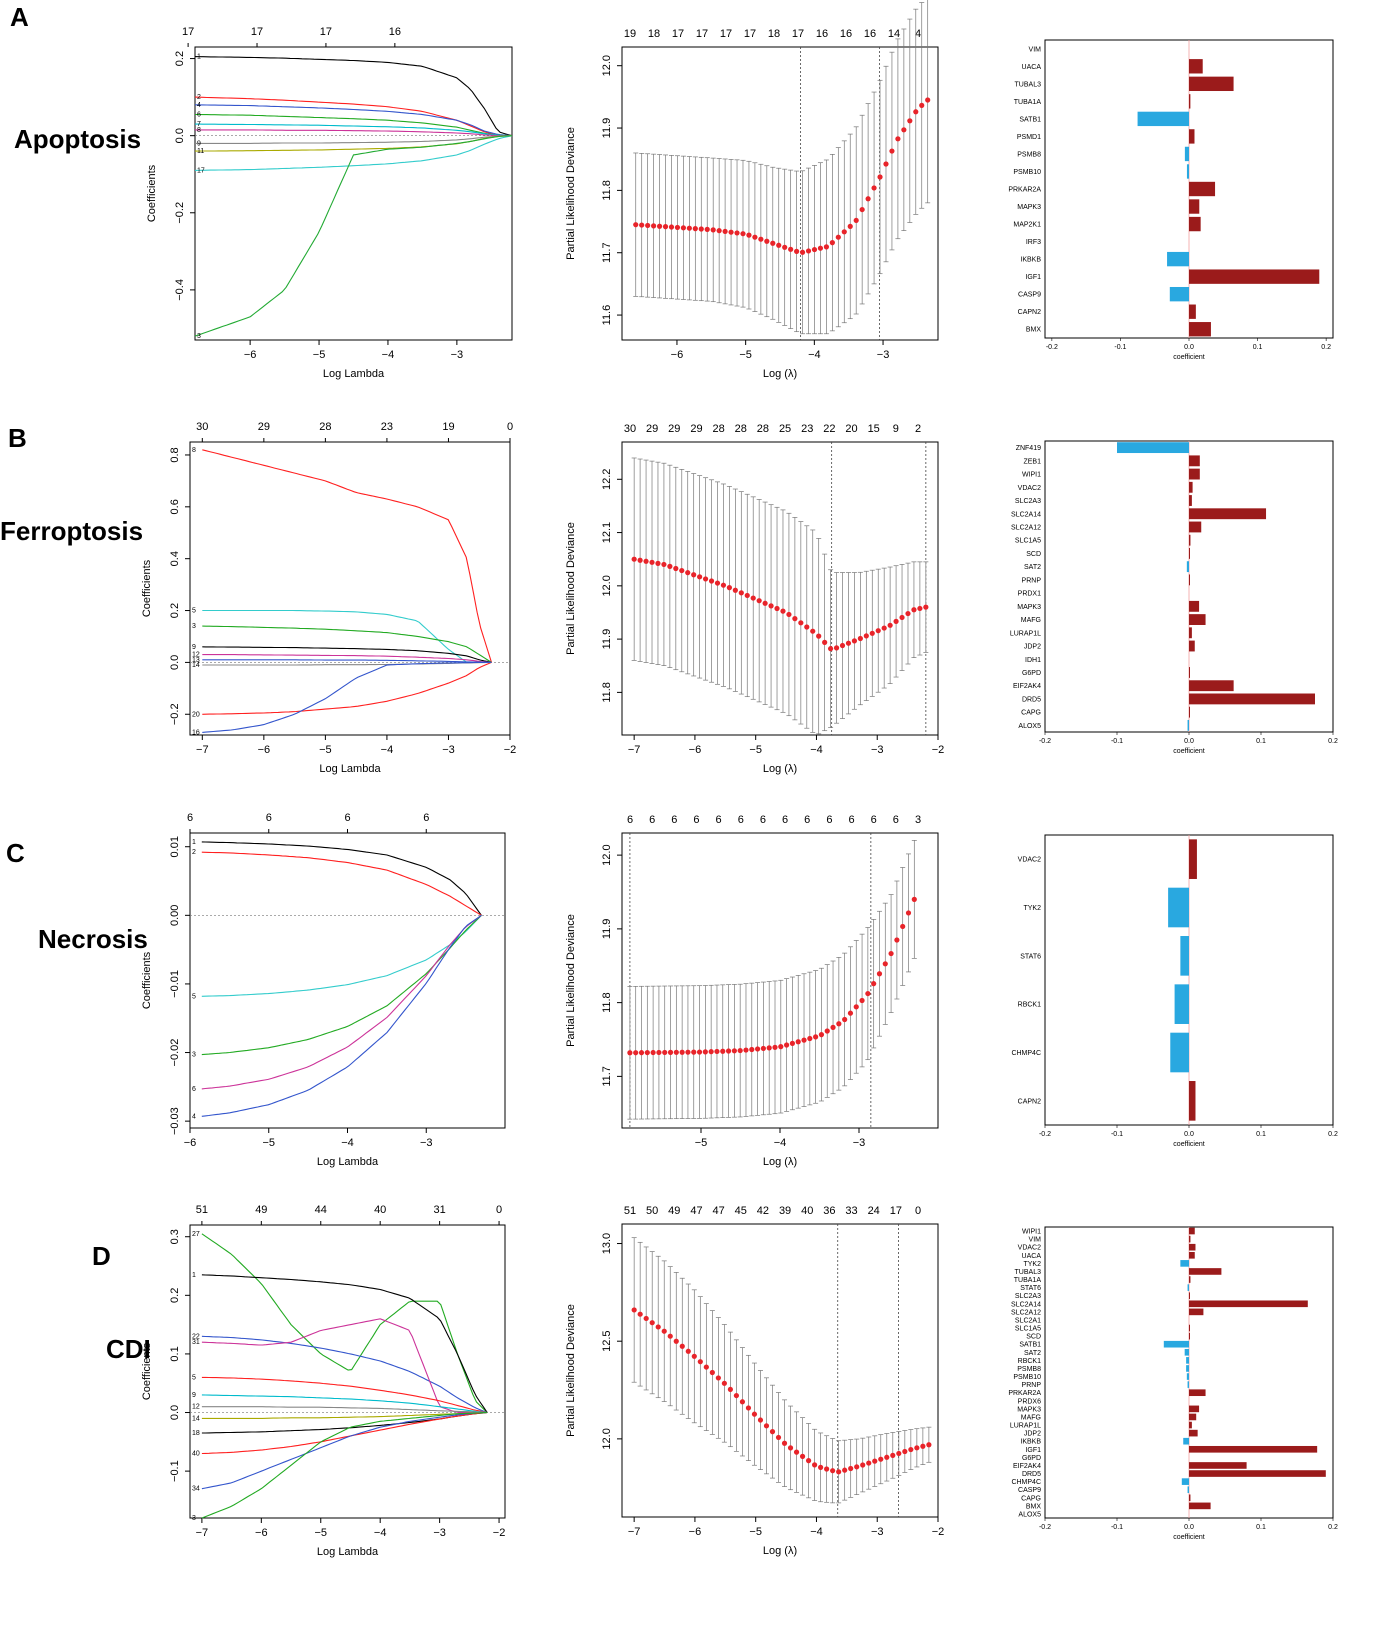  I want to click on panel-a-lasso-path-series-label-6: 6, so click(199, 114).